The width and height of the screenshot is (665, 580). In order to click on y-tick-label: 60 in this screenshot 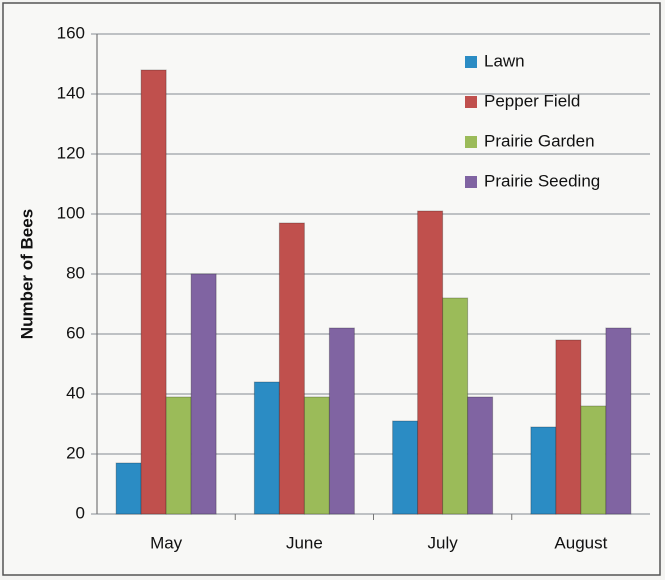, I will do `click(75, 332)`.